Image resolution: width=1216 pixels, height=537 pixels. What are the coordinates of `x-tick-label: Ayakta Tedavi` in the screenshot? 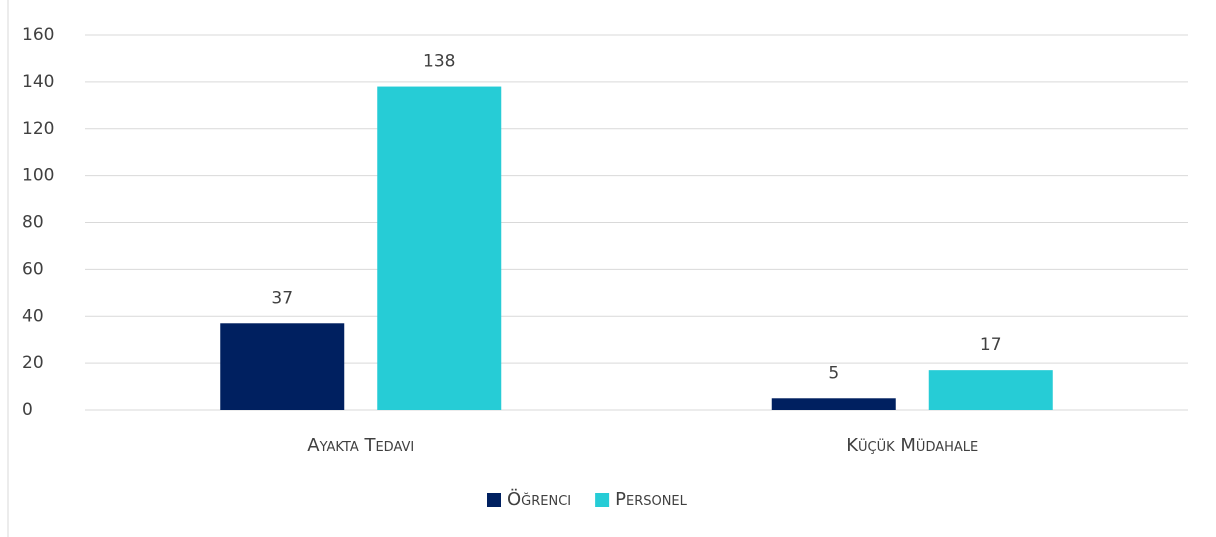 It's located at (360, 445).